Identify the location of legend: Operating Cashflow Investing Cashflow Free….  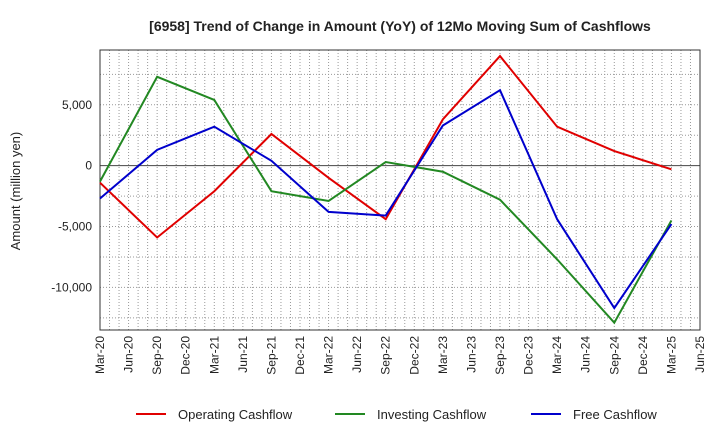
(396, 414).